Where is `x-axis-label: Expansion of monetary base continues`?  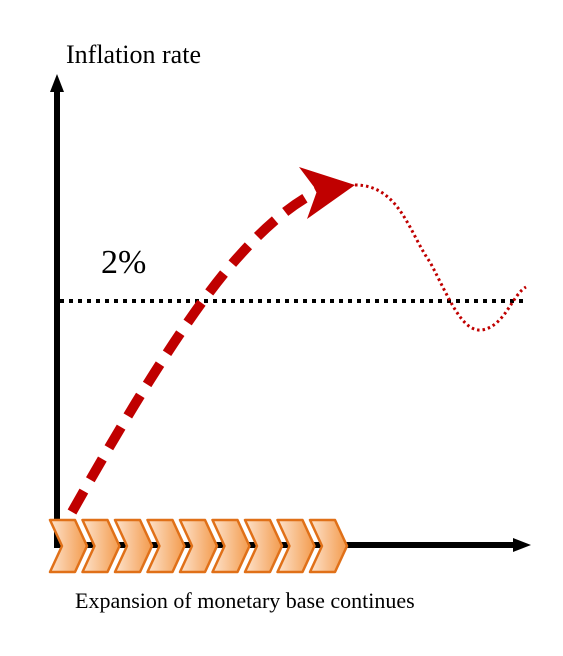
x-axis-label: Expansion of monetary base continues is located at coordinates (245, 600).